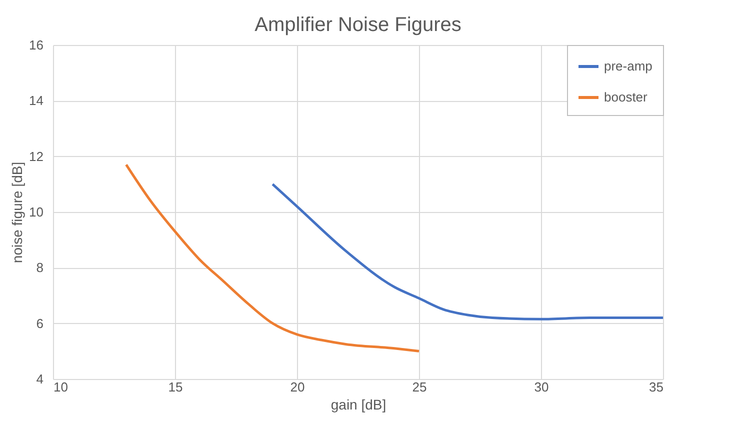 Image resolution: width=750 pixels, height=429 pixels. What do you see at coordinates (61, 387) in the screenshot?
I see `x-tick-label: 10` at bounding box center [61, 387].